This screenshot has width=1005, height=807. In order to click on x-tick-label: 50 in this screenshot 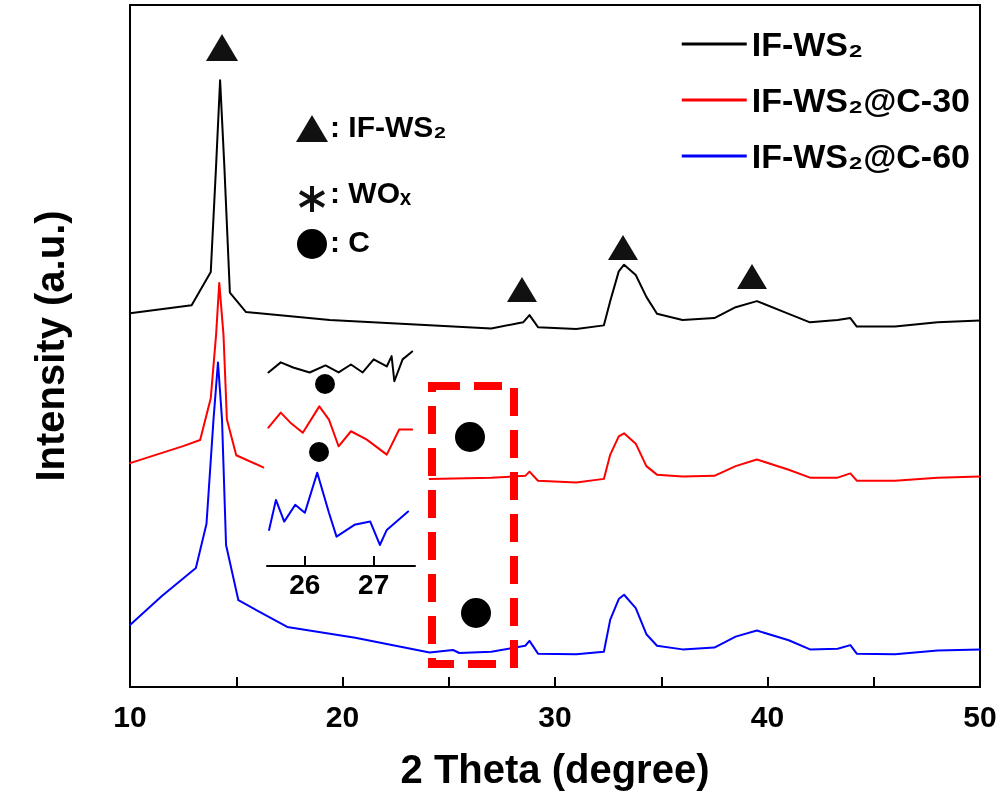, I will do `click(980, 716)`.